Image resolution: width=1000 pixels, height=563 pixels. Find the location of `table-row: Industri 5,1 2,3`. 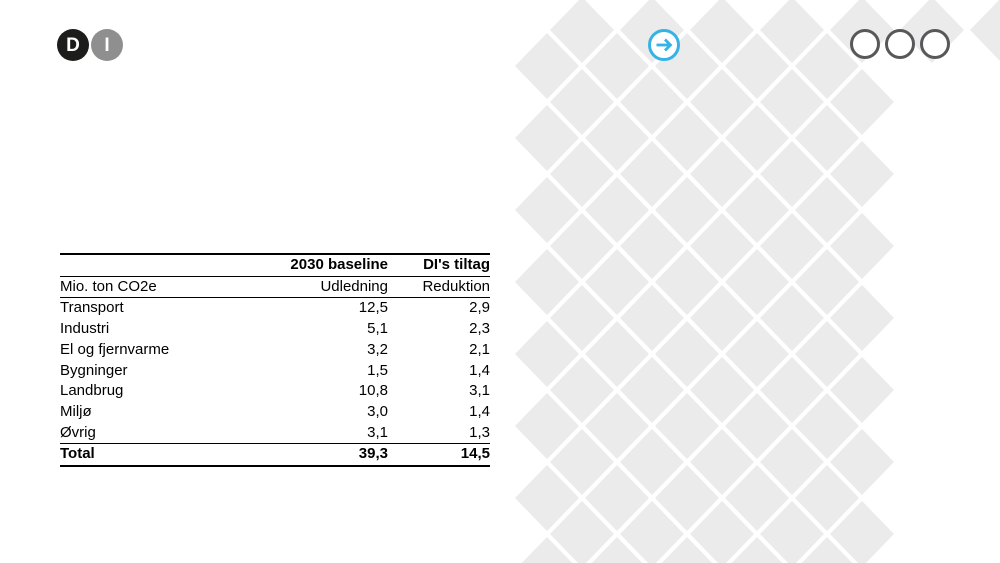

table-row: Industri 5,1 2,3 is located at coordinates (275, 329).